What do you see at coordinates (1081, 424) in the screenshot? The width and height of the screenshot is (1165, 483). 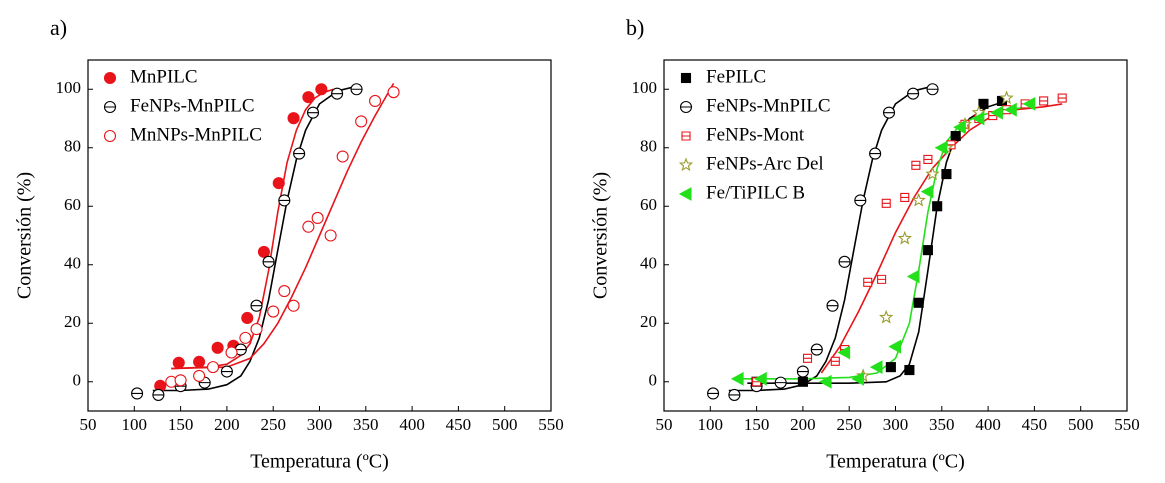 I see `x-tick-label: 500` at bounding box center [1081, 424].